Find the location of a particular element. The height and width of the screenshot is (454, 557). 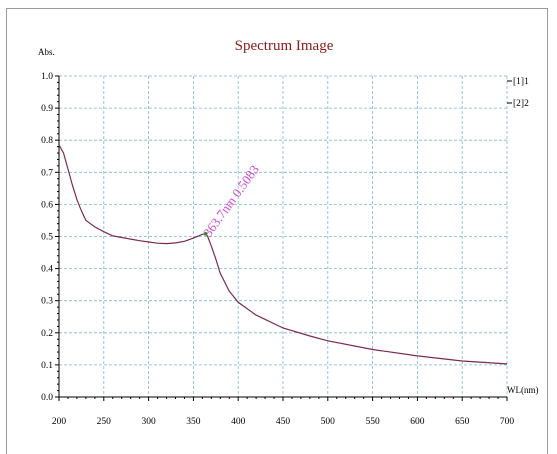

x-axis-label: WL(nm) is located at coordinates (523, 390).